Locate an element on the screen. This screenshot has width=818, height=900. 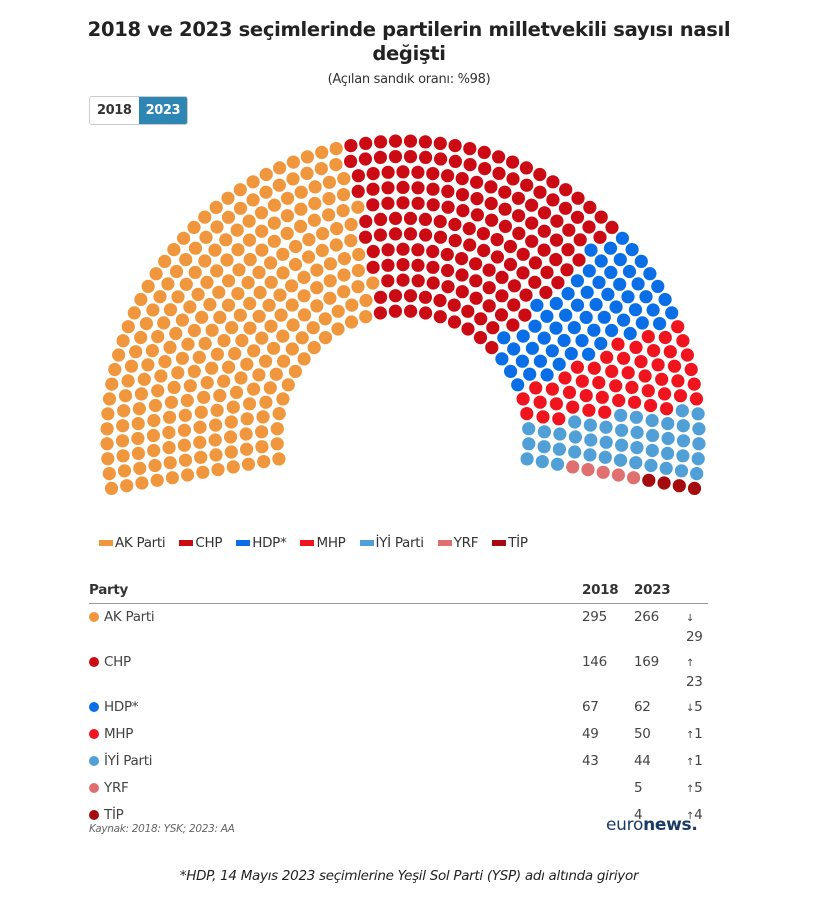
legend-item-tip: TİP is located at coordinates (510, 543).